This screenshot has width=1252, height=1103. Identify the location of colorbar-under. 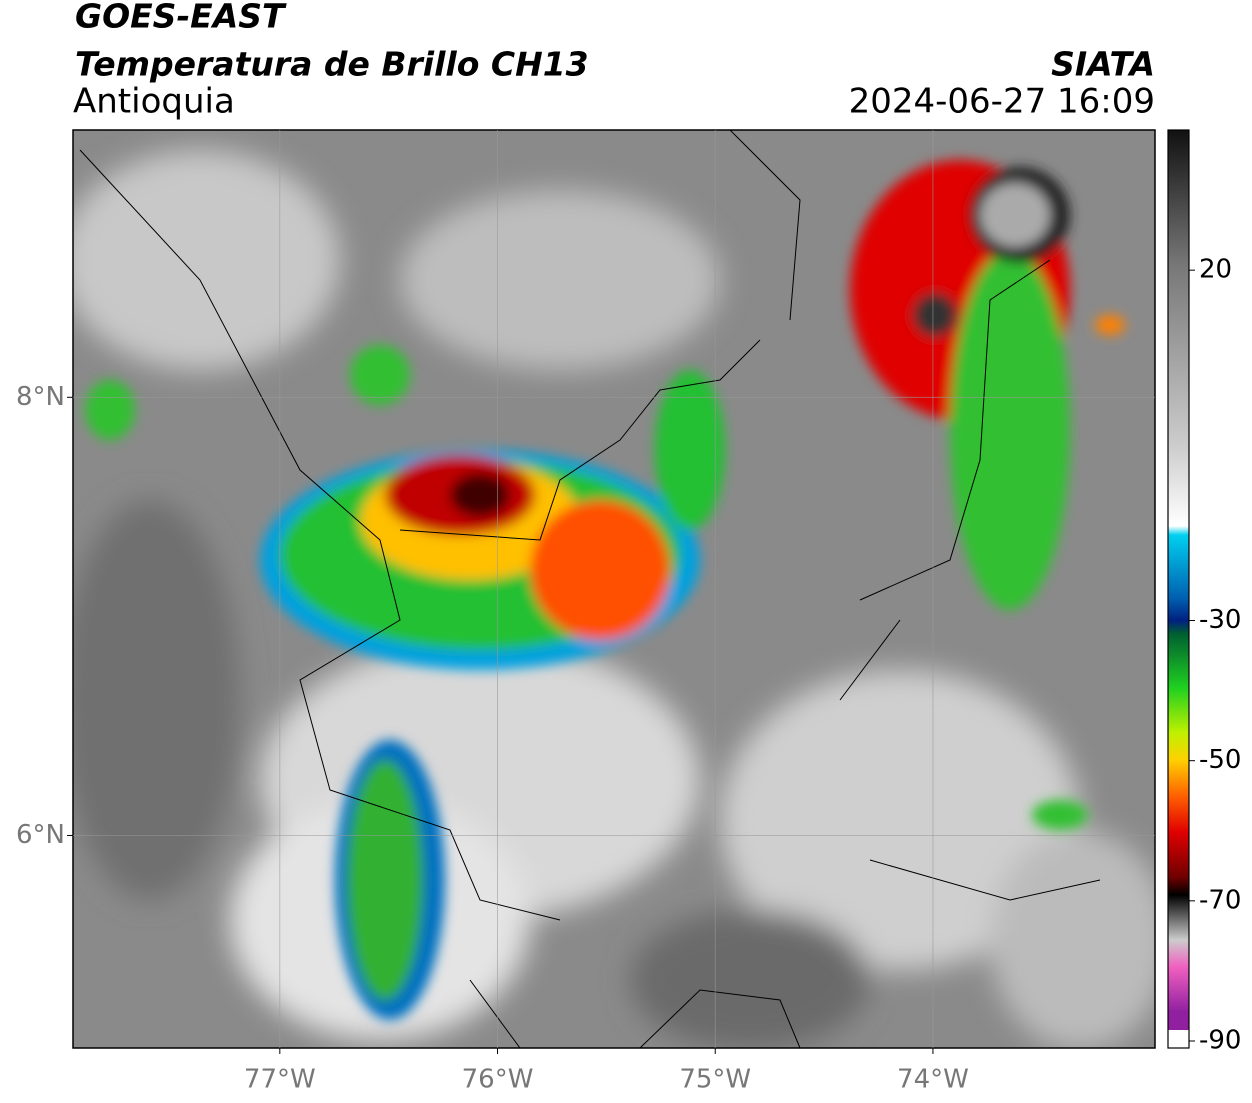
(1178, 1039).